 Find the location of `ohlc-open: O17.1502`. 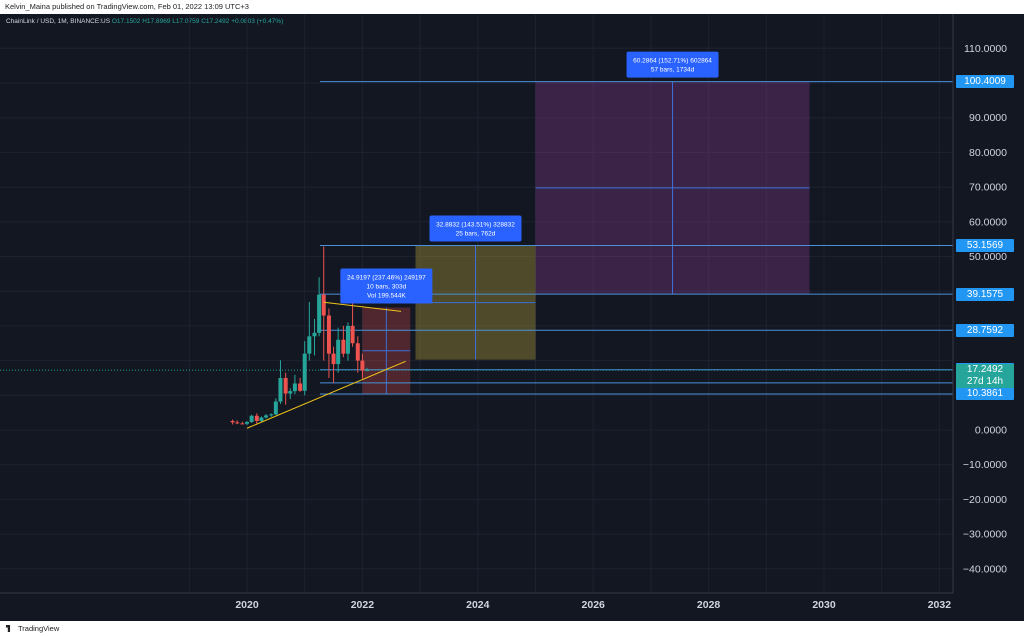

ohlc-open: O17.1502 is located at coordinates (126, 21).